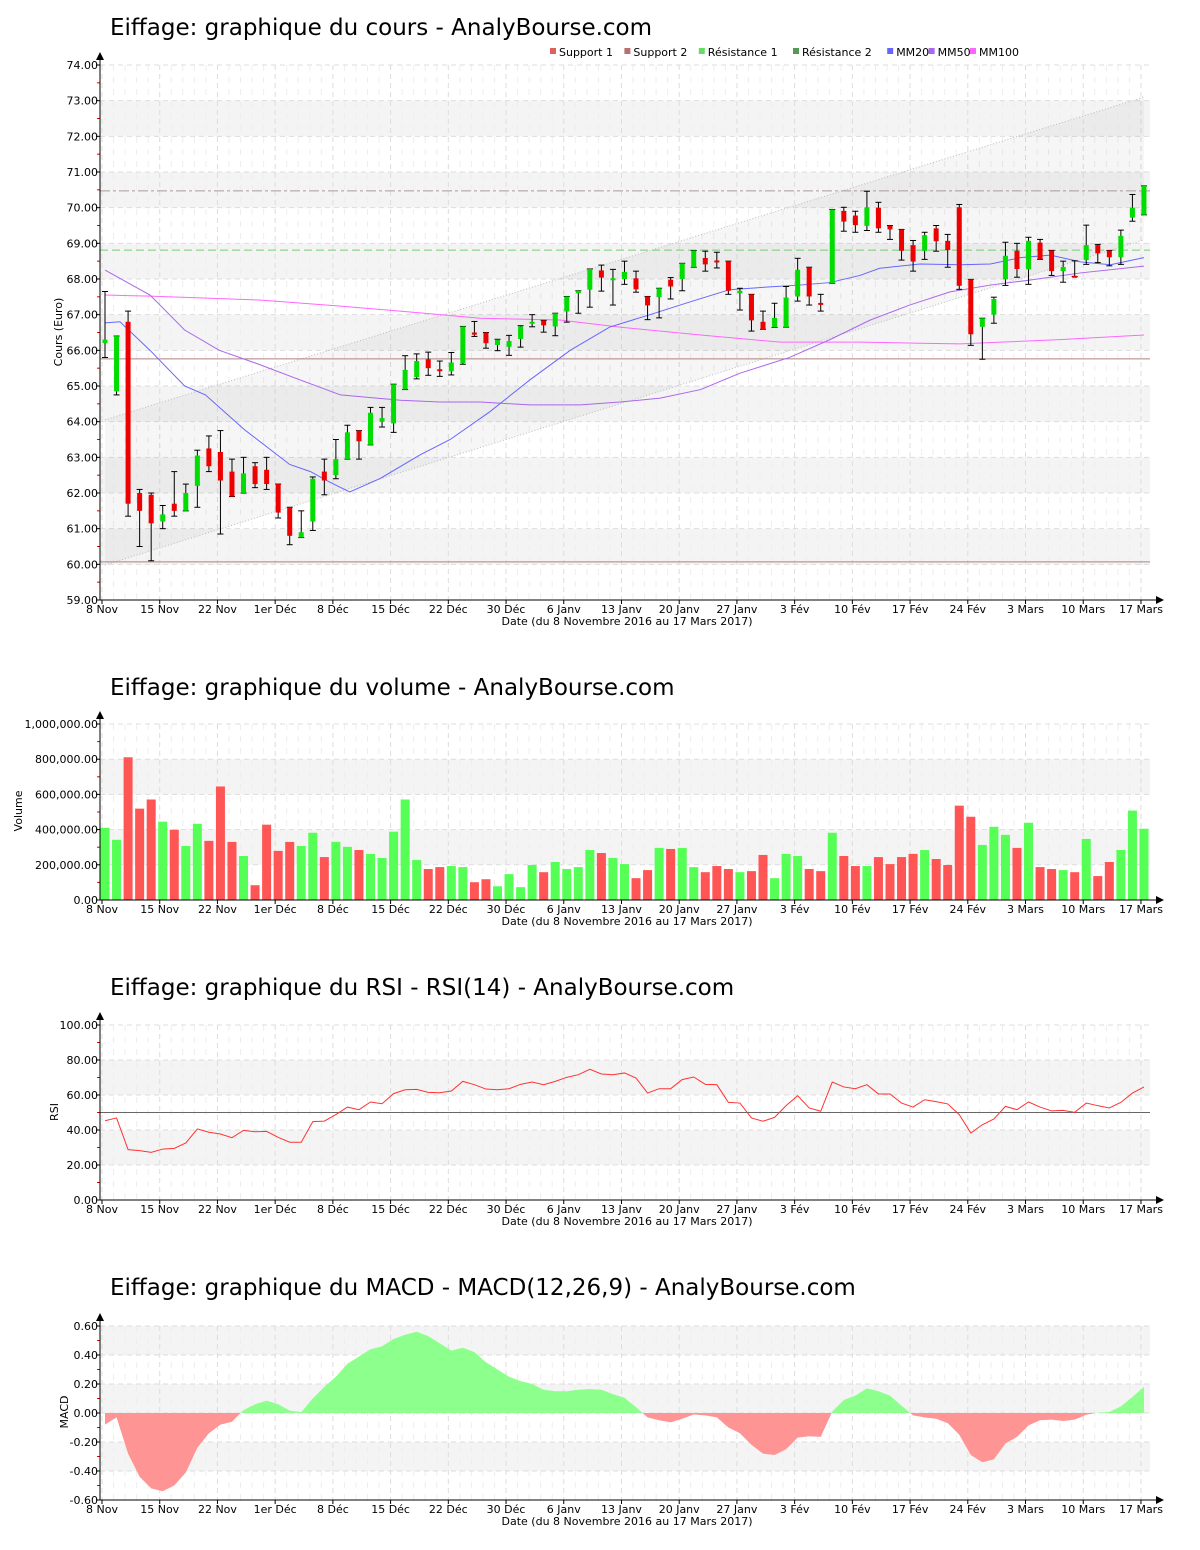 This screenshot has height=1550, width=1200. What do you see at coordinates (83, 65) in the screenshot?
I see `y-tick-label: 74.00` at bounding box center [83, 65].